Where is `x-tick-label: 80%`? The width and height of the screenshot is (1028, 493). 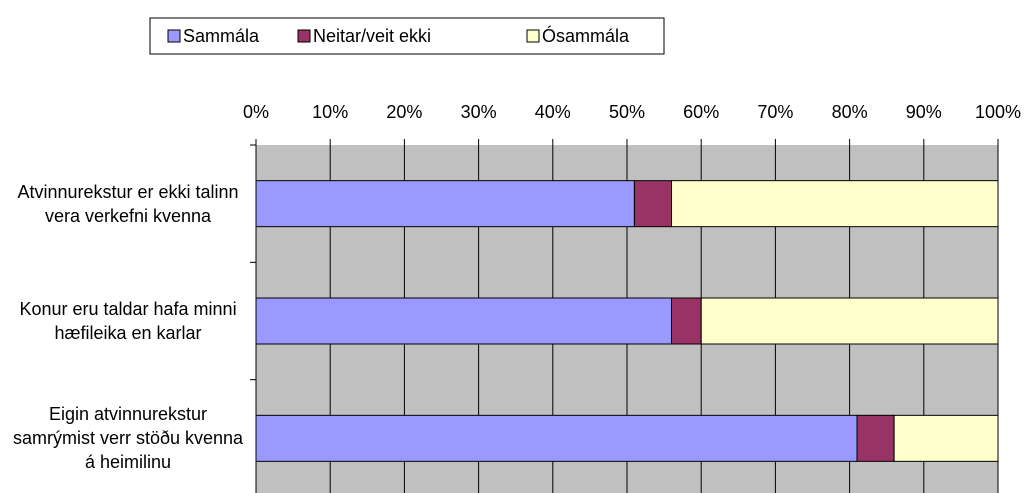 x-tick-label: 80% is located at coordinates (850, 112).